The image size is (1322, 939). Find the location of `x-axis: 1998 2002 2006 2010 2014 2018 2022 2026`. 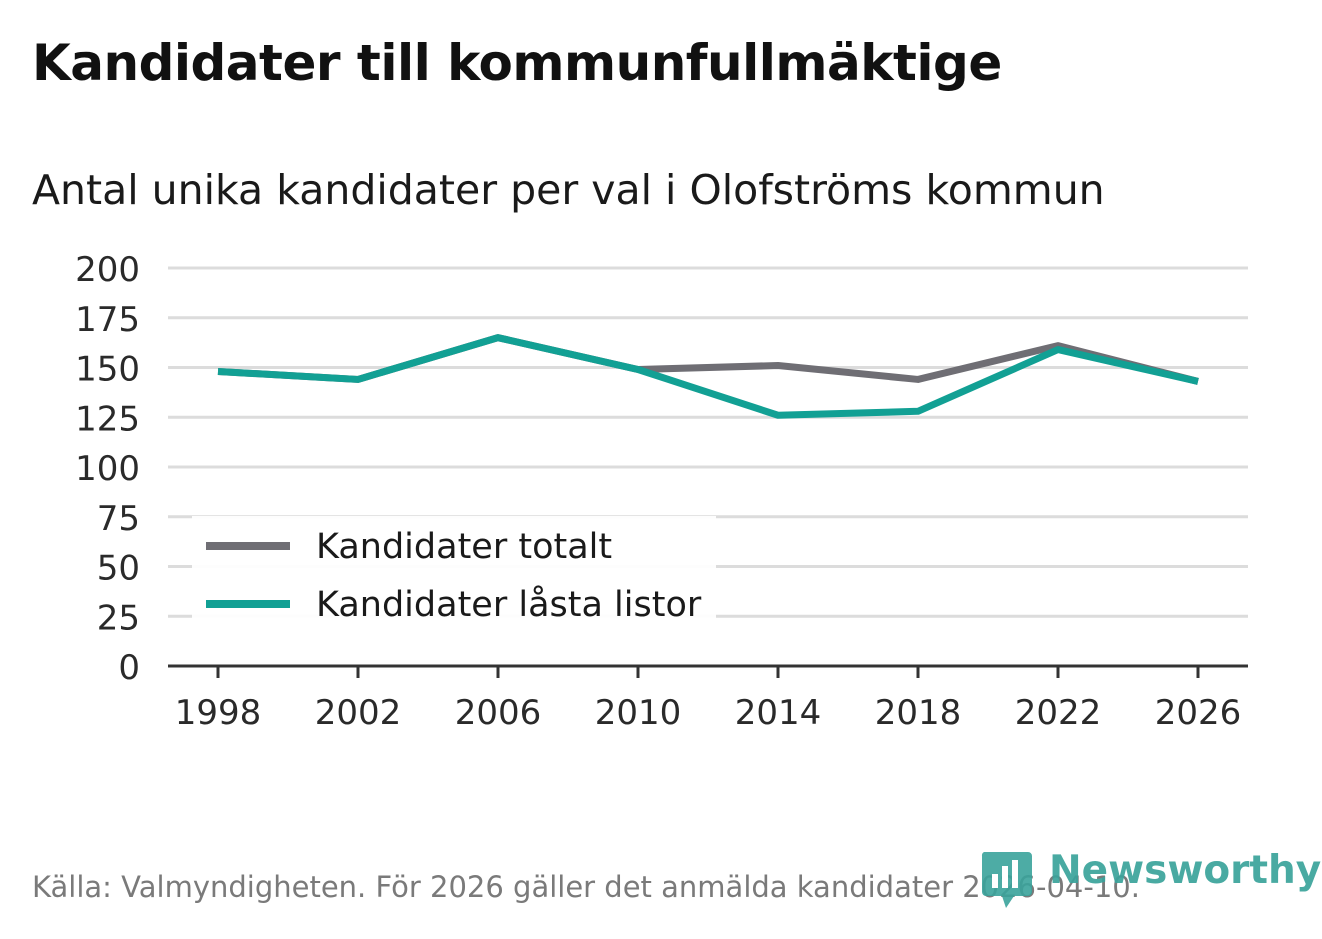

x-axis: 1998 2002 2006 2010 2014 2018 2022 2026 is located at coordinates (708, 698).